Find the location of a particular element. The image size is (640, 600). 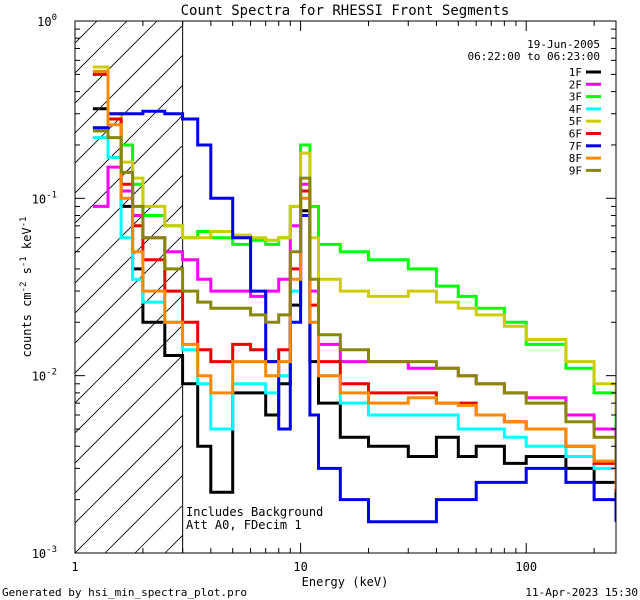

legend-label: 1F is located at coordinates (575, 72).